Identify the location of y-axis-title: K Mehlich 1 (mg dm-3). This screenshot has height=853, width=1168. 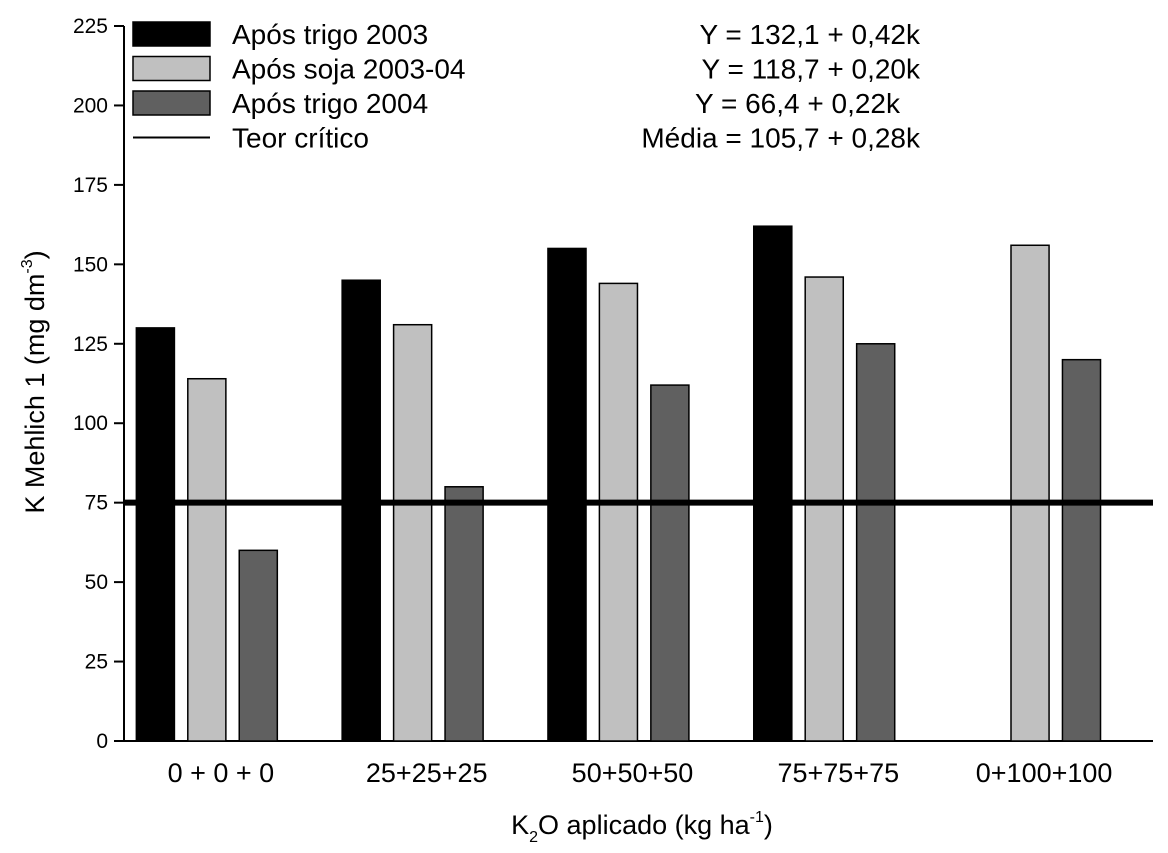
(34, 381).